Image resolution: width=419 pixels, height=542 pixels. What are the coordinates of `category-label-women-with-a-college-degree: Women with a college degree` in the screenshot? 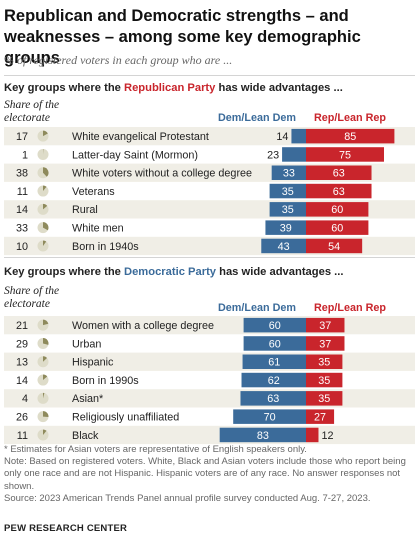 It's located at (143, 326).